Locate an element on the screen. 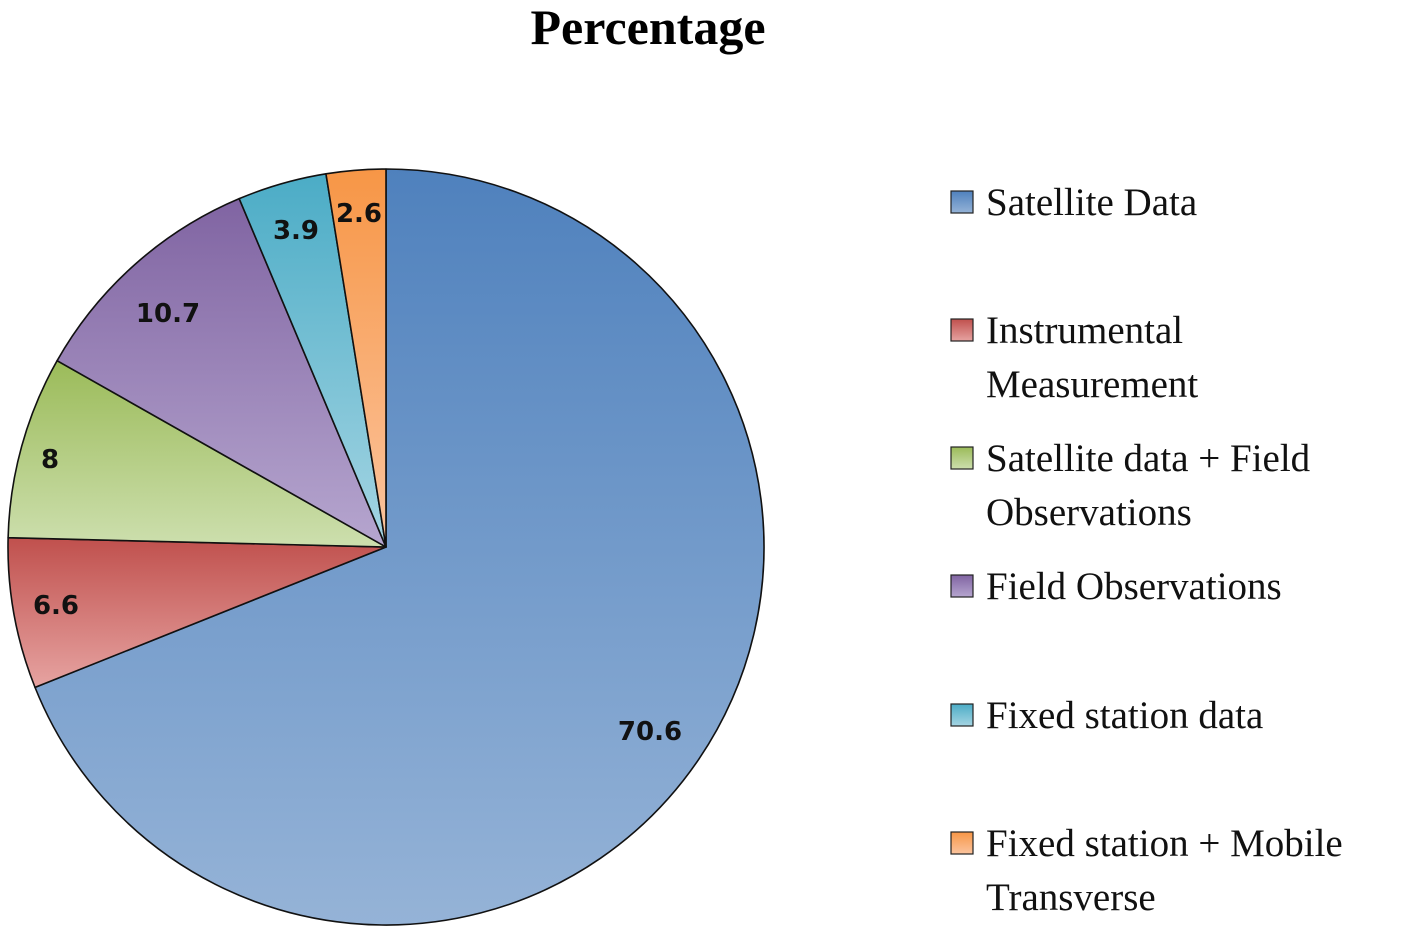 Image resolution: width=1418 pixels, height=933 pixels. legend-item-fixed-station-data: Fixed station data is located at coordinates (1106, 715).